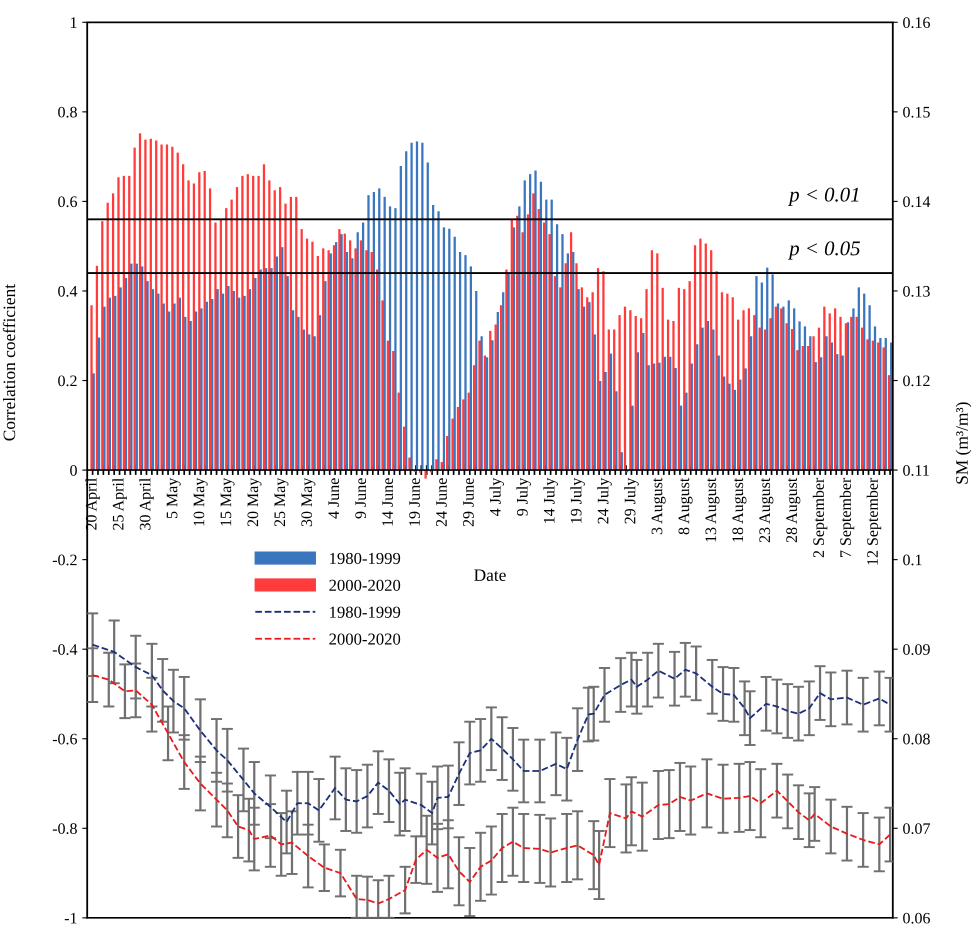 Image resolution: width=980 pixels, height=929 pixels. I want to click on x-tick-label: 25 May, so click(281, 502).